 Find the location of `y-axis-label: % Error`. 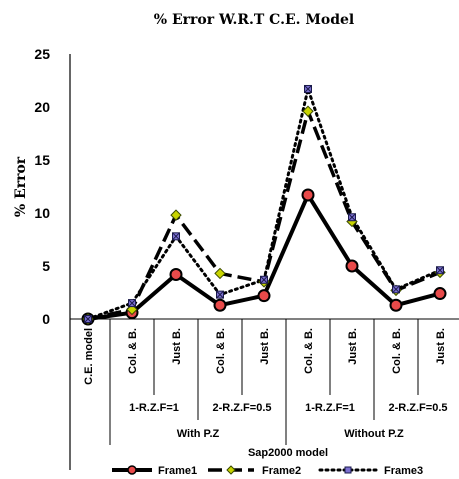

y-axis-label: % Error is located at coordinates (21, 186).